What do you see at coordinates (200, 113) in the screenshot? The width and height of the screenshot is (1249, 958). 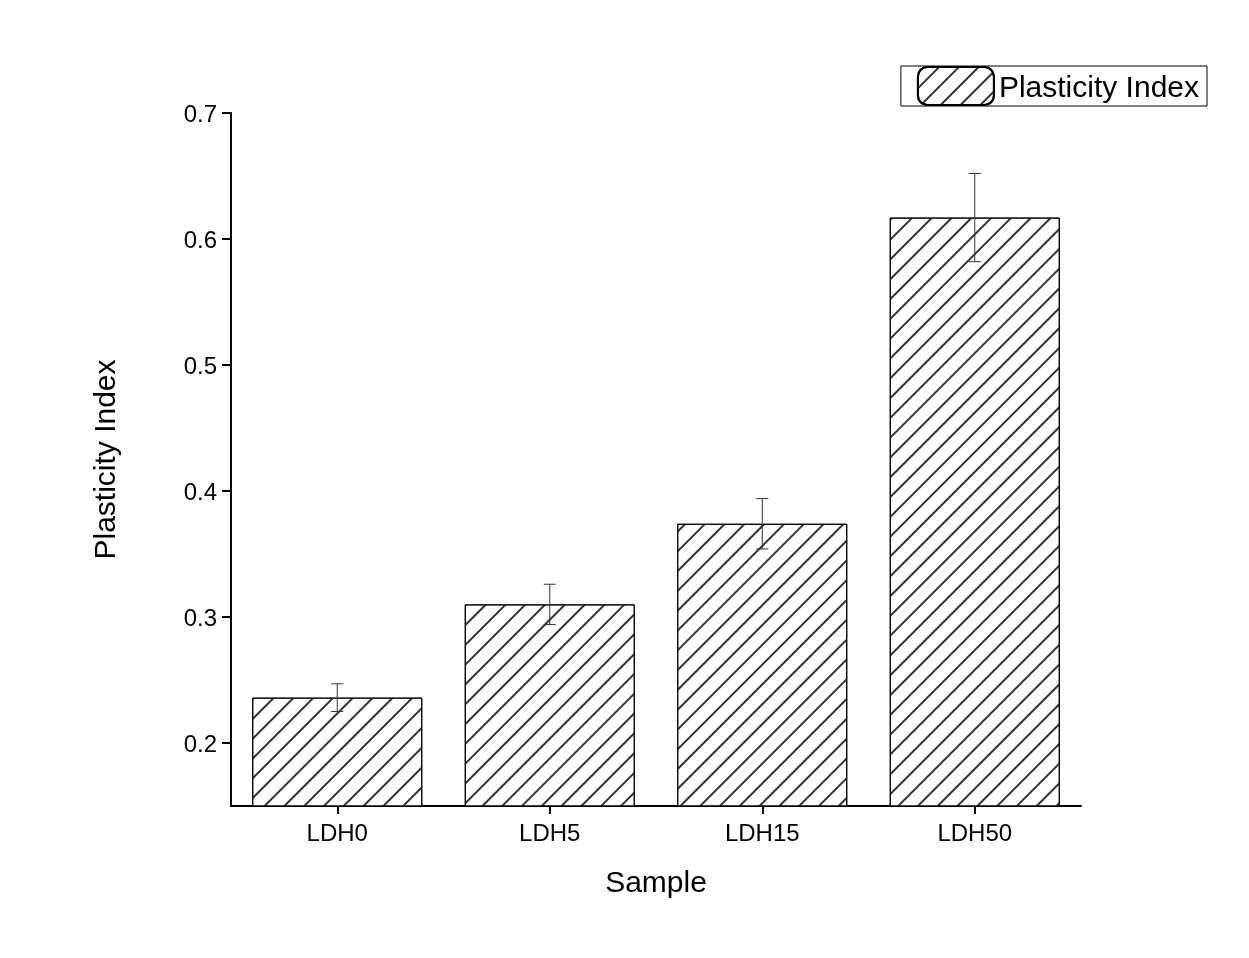 I see `y-tick-label: 0.7` at bounding box center [200, 113].